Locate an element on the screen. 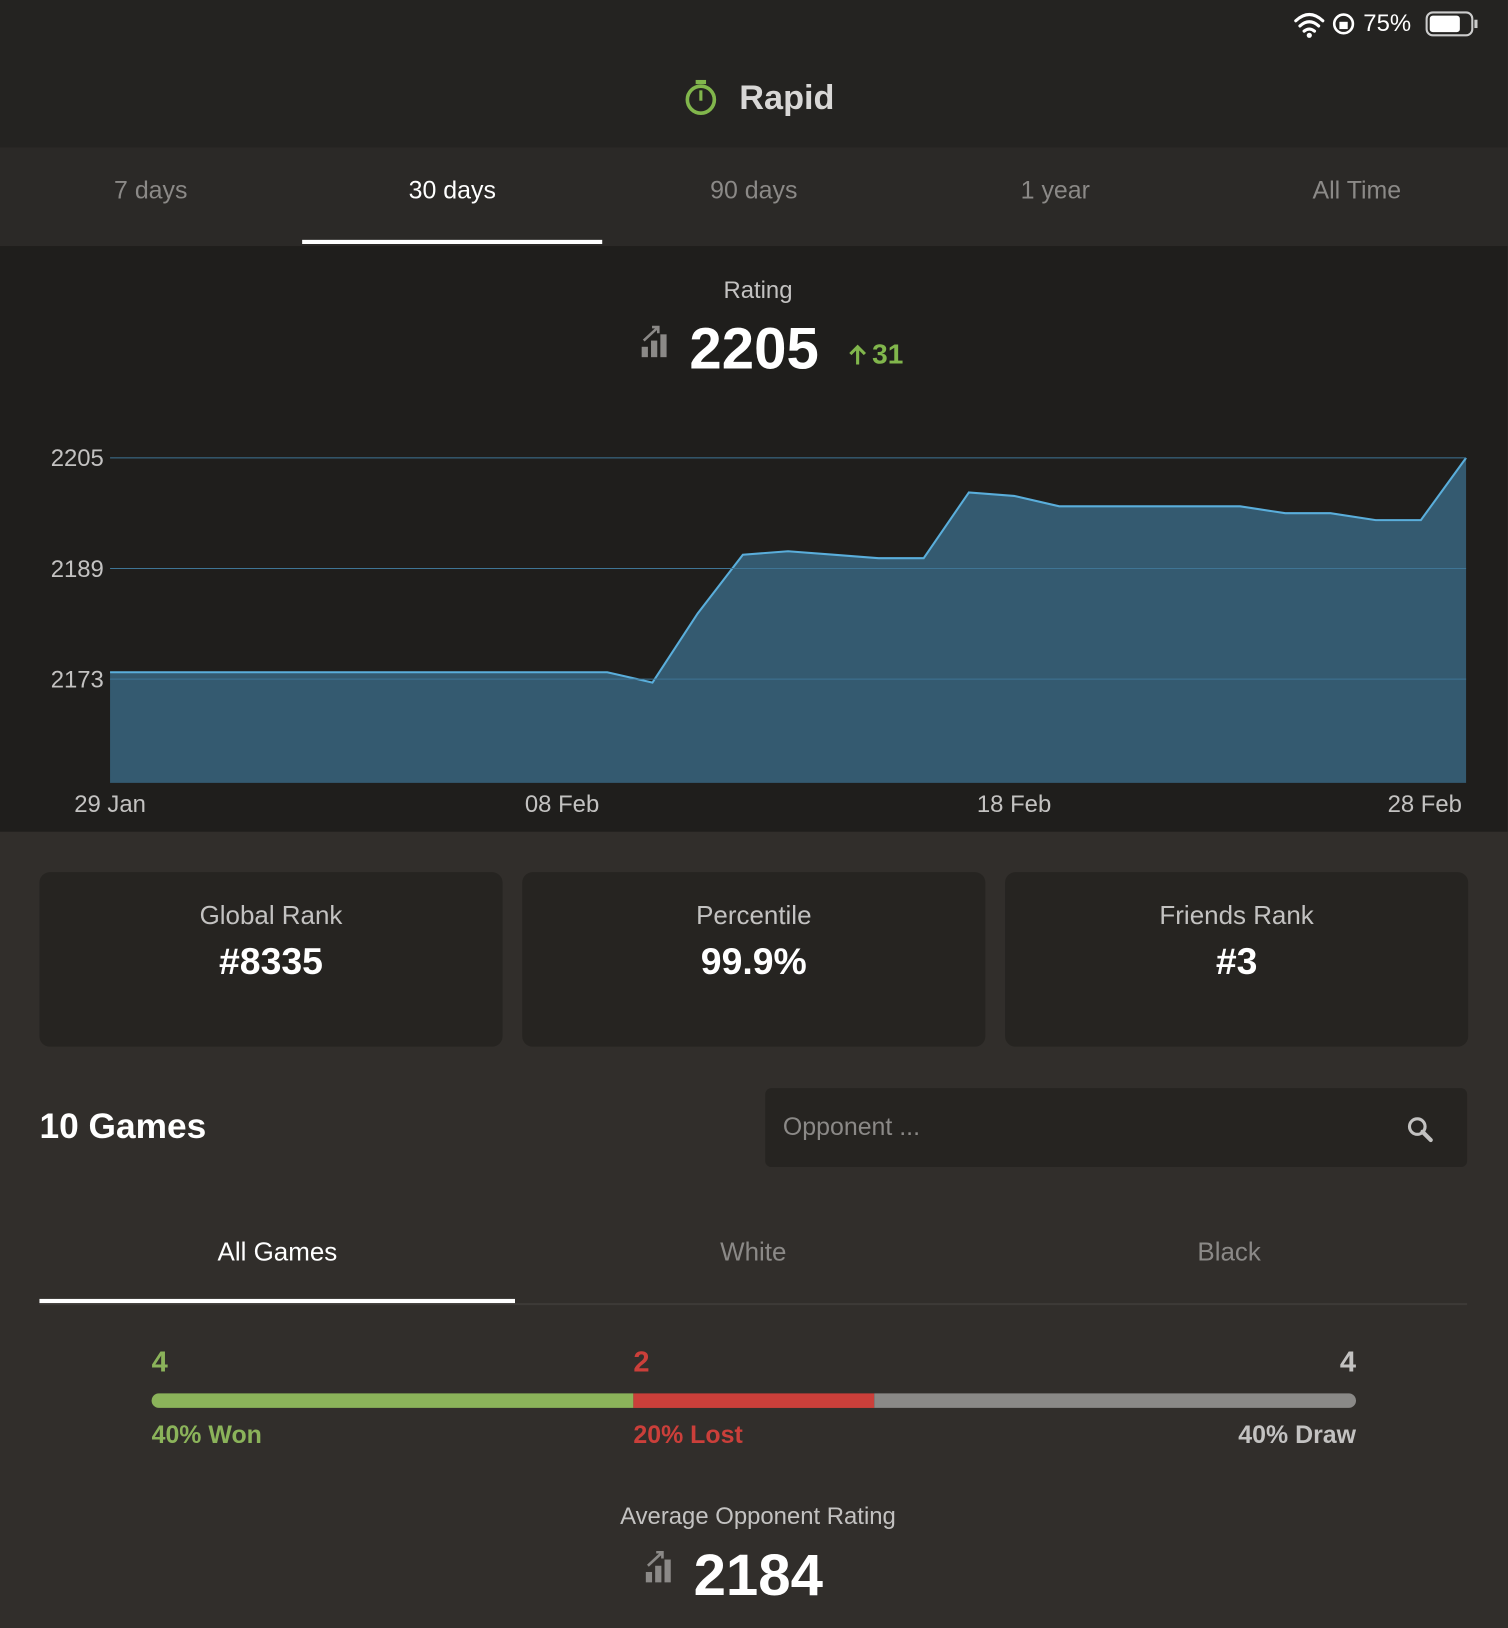 The width and height of the screenshot is (1508, 1628). stat-value: #8335 is located at coordinates (271, 961).